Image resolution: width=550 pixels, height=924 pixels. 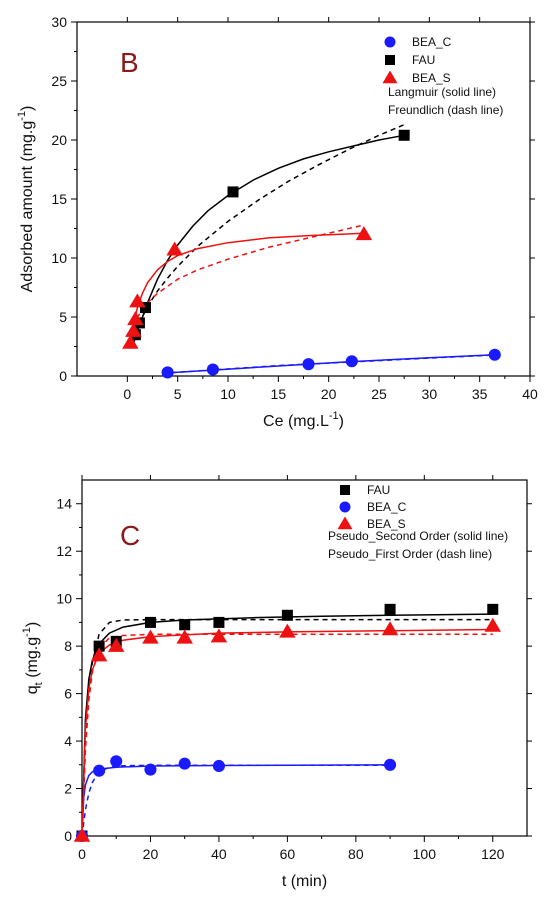 What do you see at coordinates (430, 394) in the screenshot?
I see `x-tick-label: 30` at bounding box center [430, 394].